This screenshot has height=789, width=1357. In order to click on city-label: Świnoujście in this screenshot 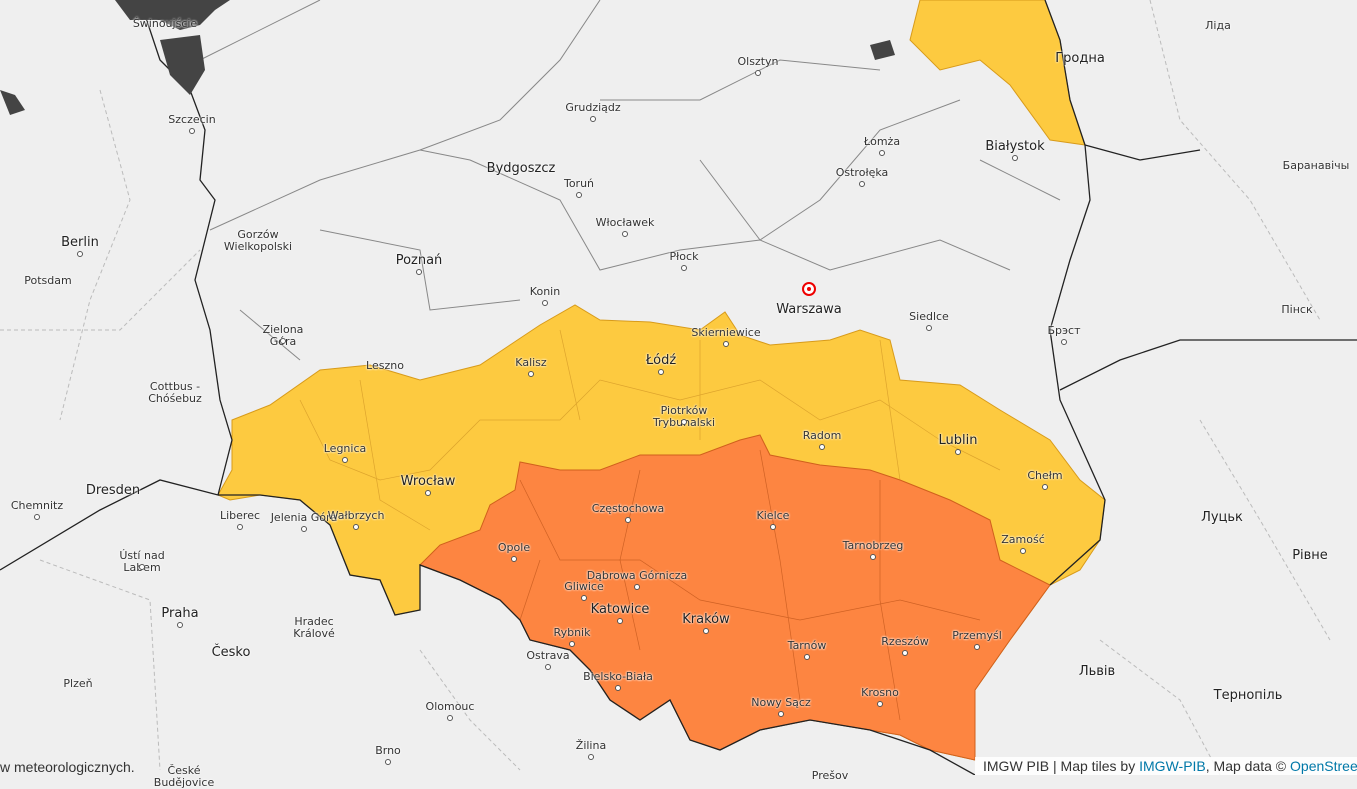, I will do `click(165, 23)`.